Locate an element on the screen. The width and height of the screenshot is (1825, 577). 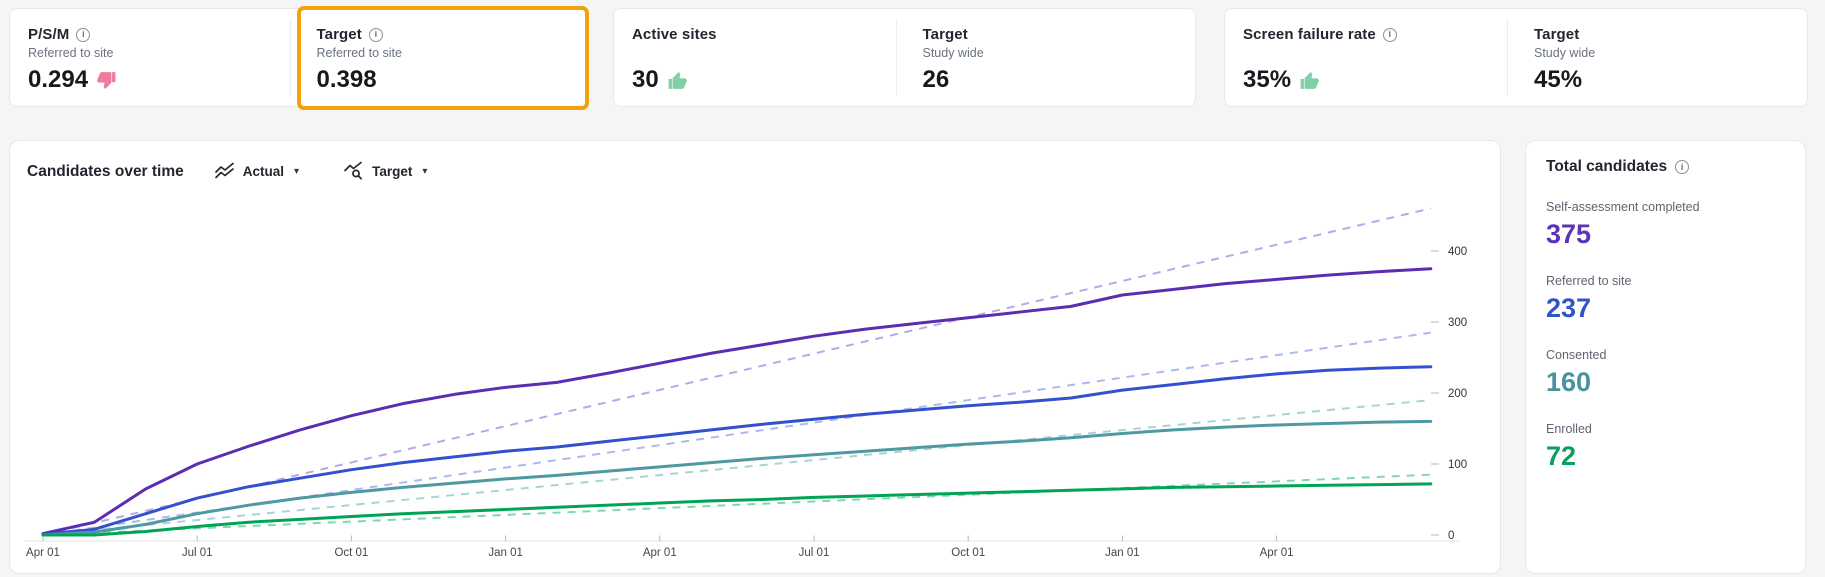
kpi-value: 0.398 is located at coordinates (346, 79).